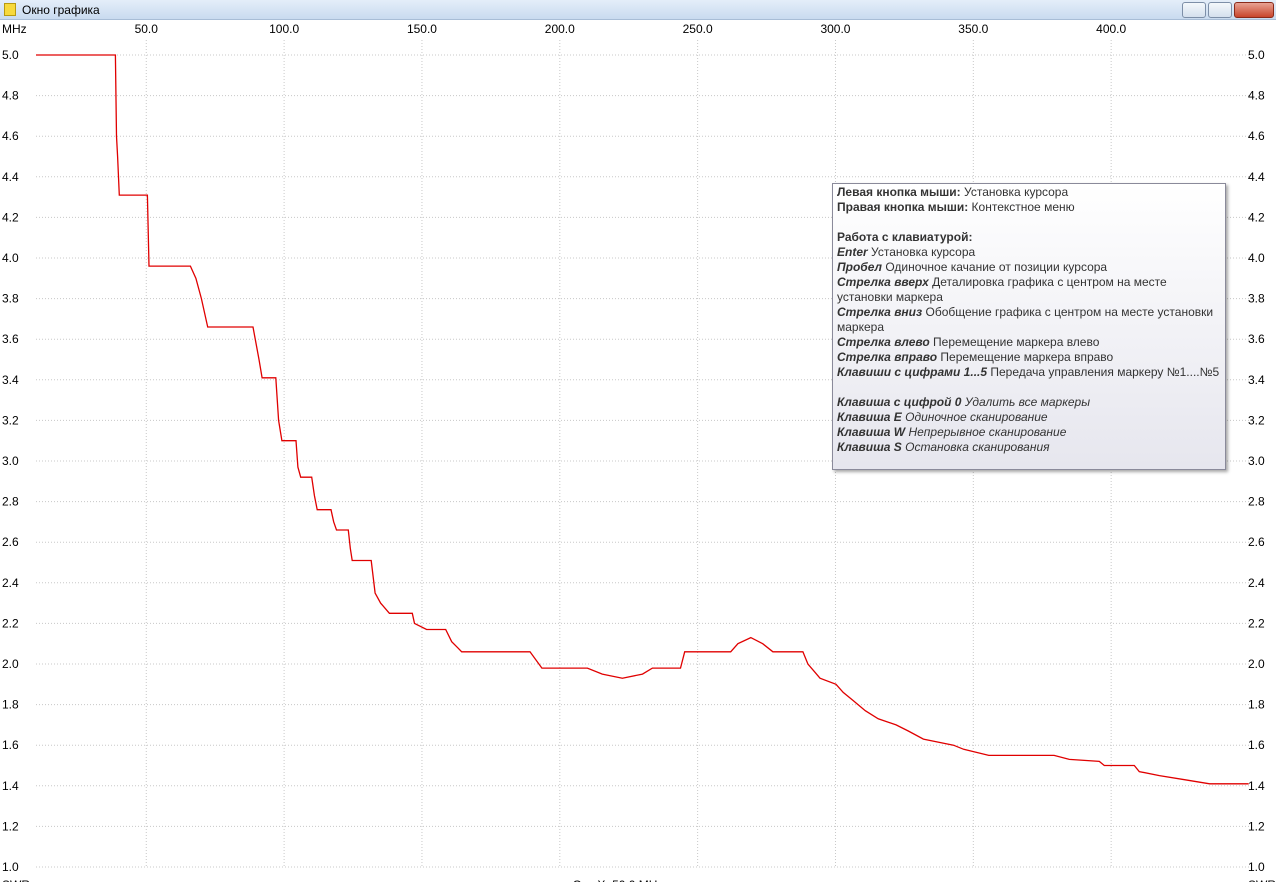  I want to click on help-key: Стрелка вниз, so click(880, 312).